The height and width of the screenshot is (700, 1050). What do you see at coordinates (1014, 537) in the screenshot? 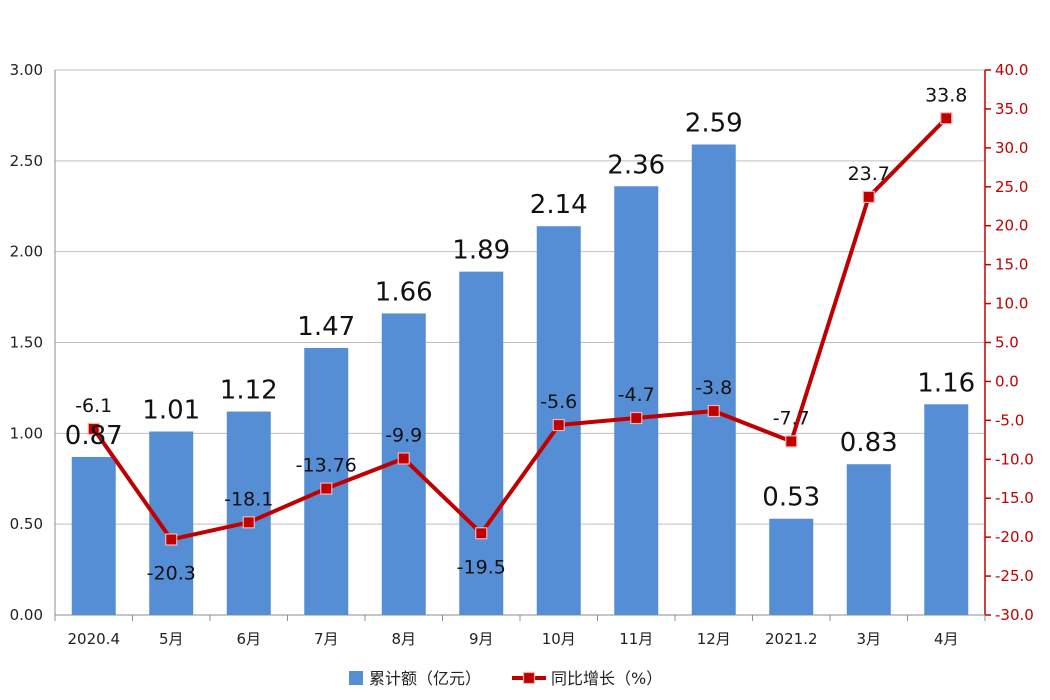
I see `y-right-tick-label: -20.0` at bounding box center [1014, 537].